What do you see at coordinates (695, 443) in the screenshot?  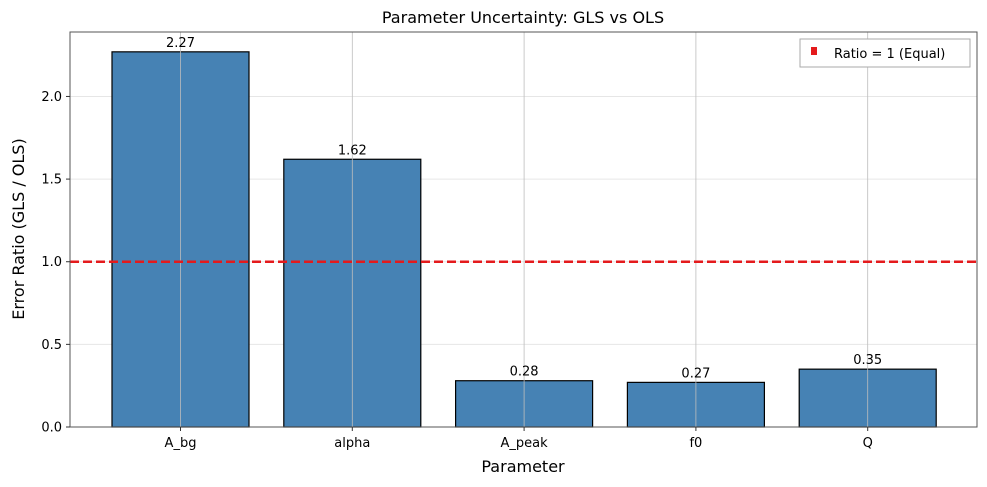 I see `x-tick-label: f0` at bounding box center [695, 443].